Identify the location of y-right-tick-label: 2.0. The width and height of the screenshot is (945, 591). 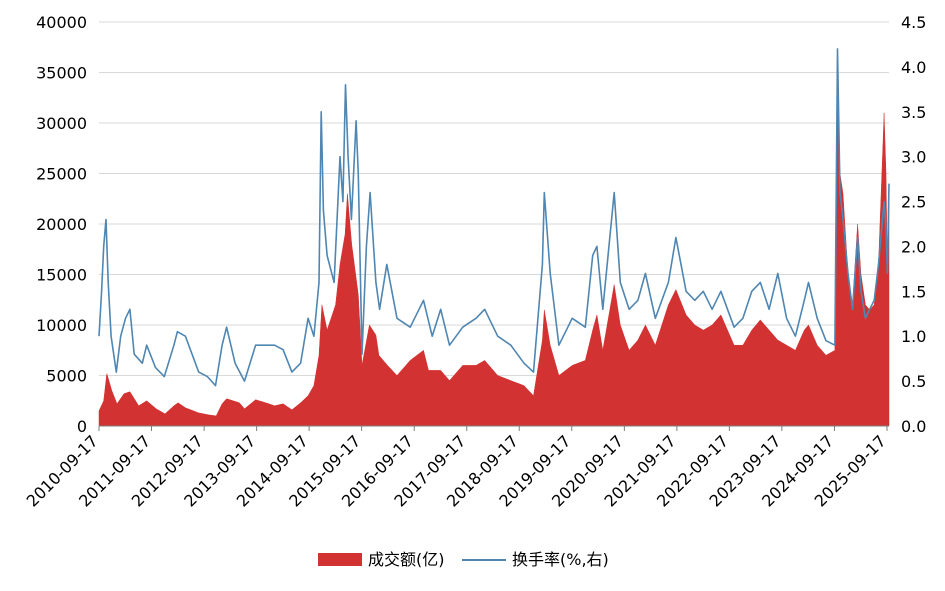
(913, 246).